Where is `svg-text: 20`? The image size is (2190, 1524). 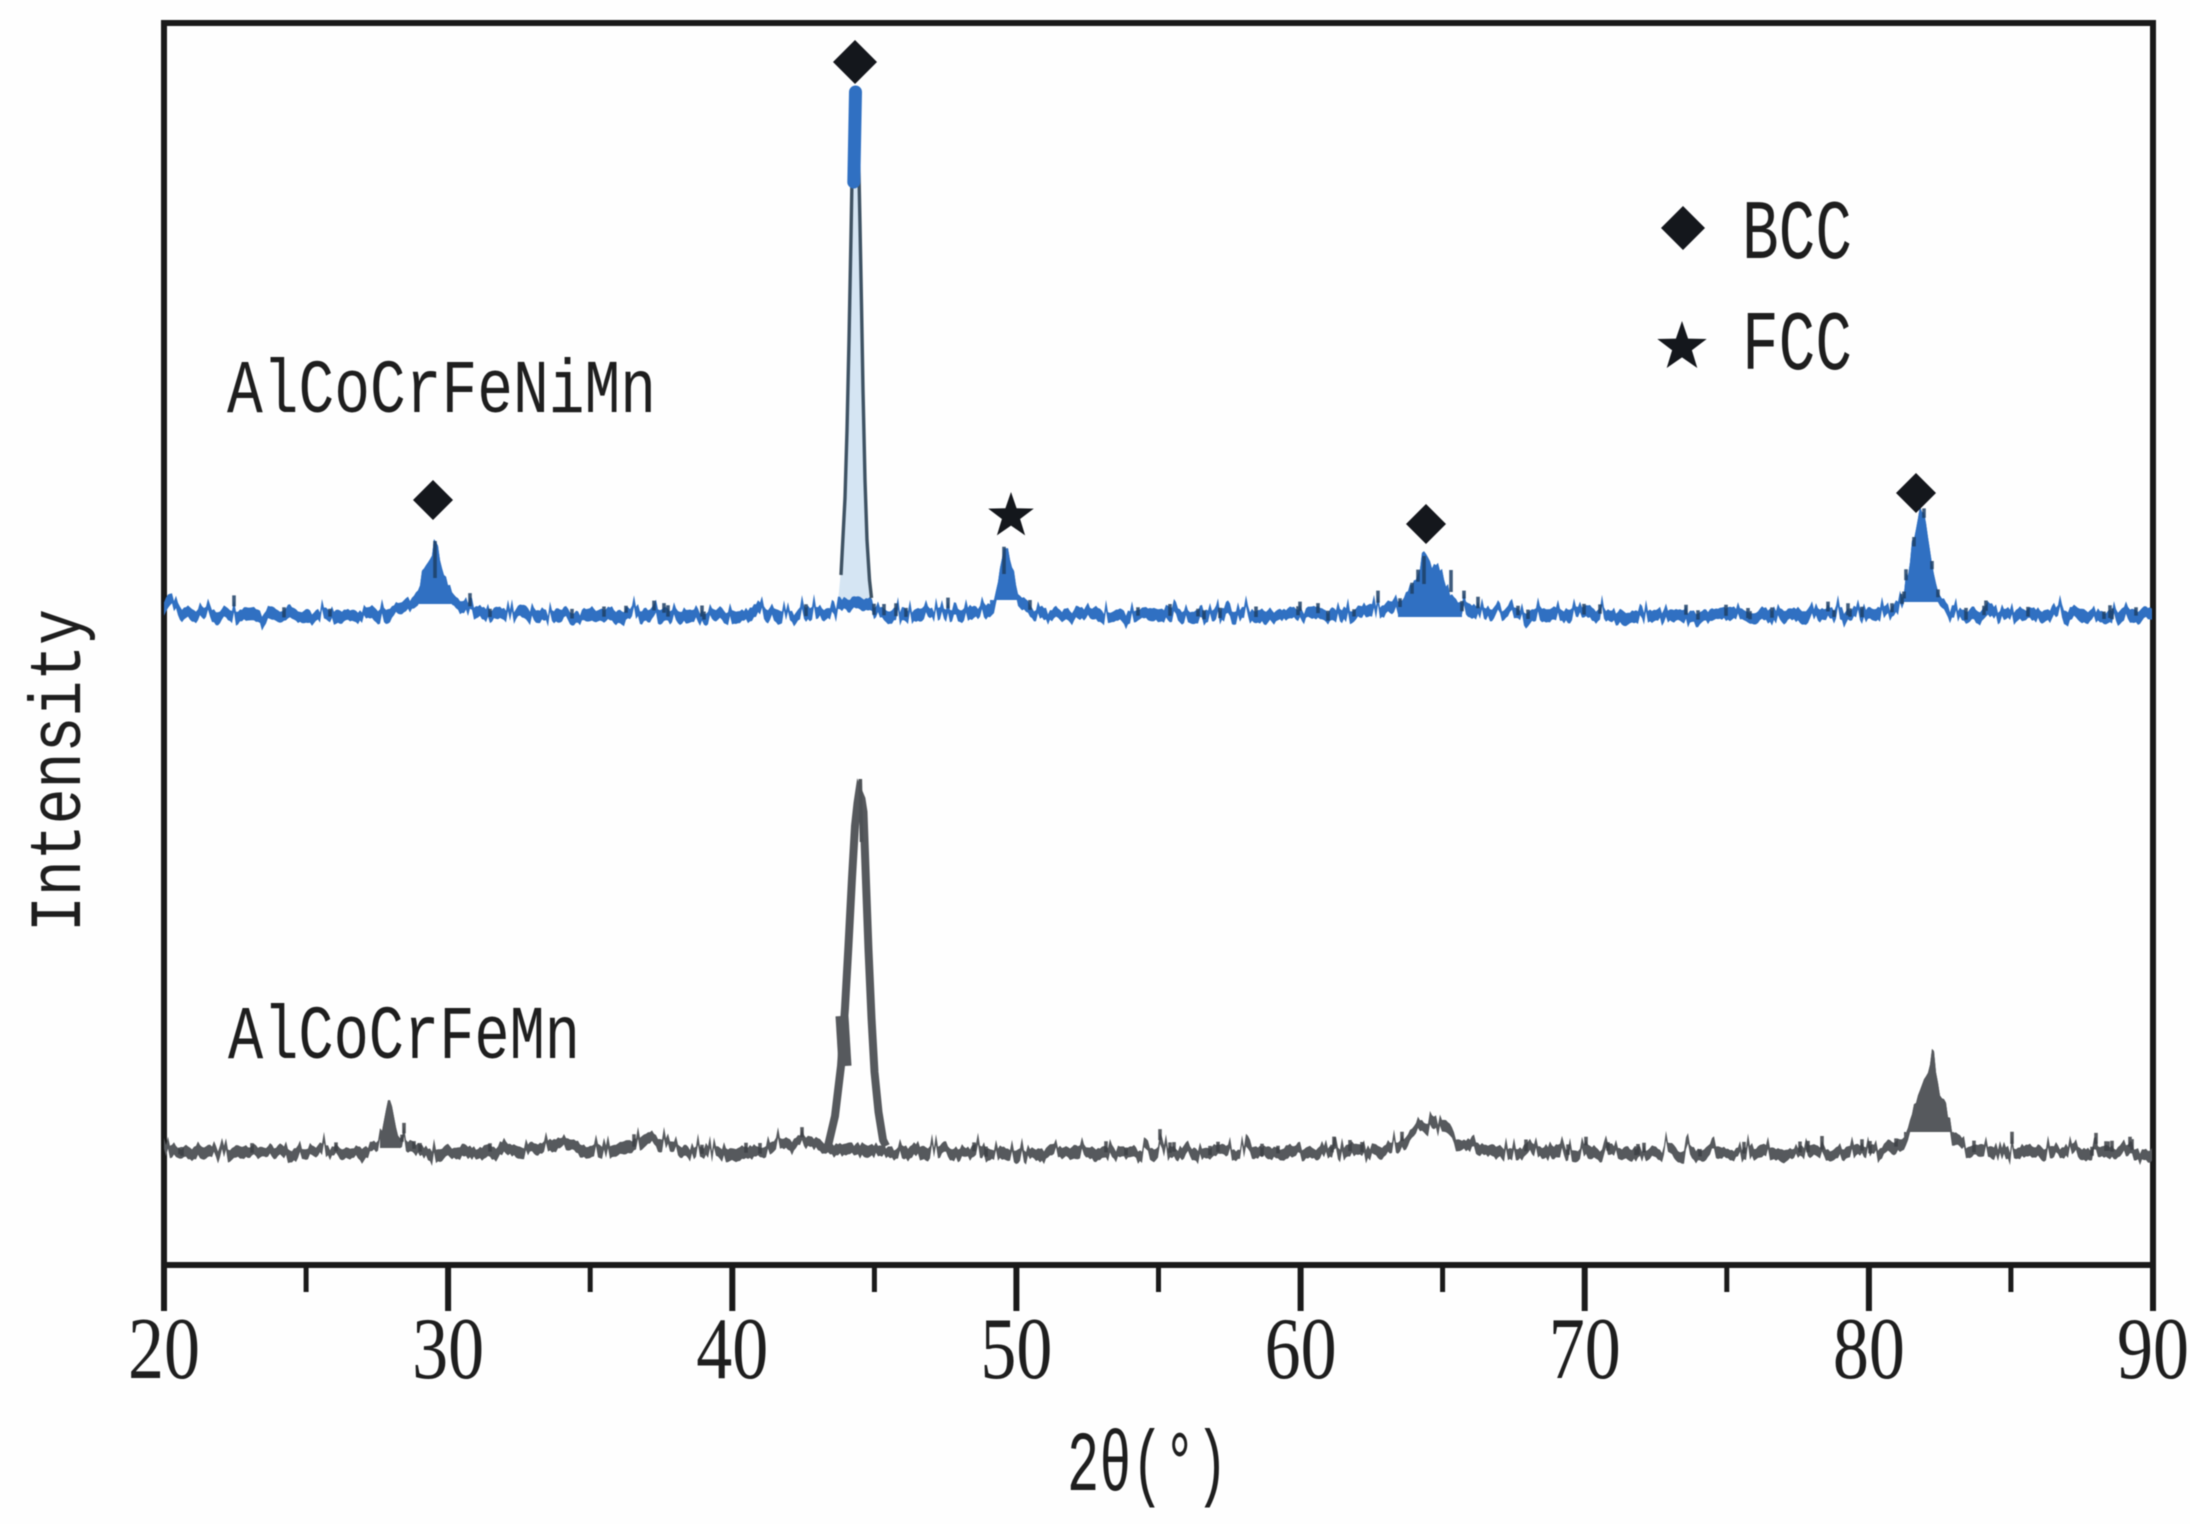
svg-text: 20 is located at coordinates (164, 1349).